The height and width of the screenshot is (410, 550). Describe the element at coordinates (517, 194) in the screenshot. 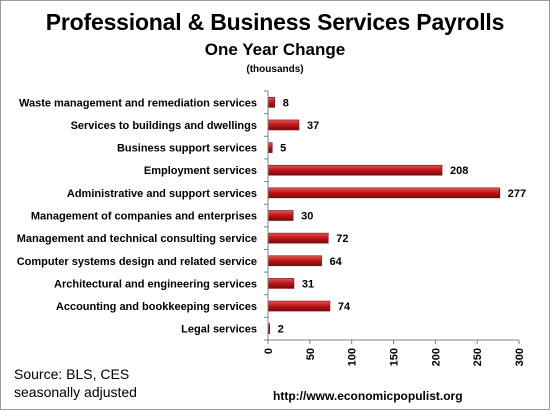

I see `data-label: 277` at that location.